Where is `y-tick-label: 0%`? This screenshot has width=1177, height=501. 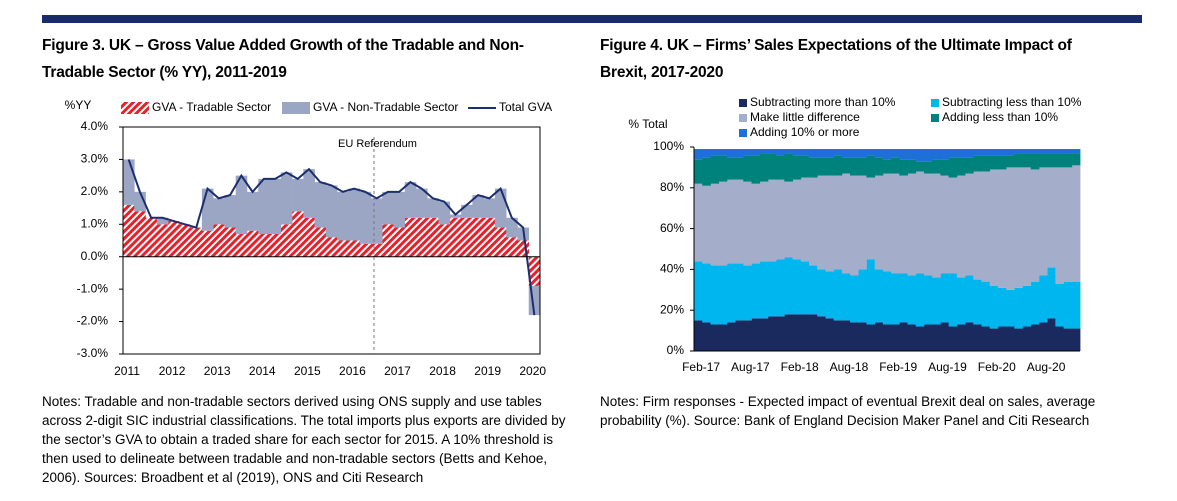
y-tick-label: 0% is located at coordinates (676, 350).